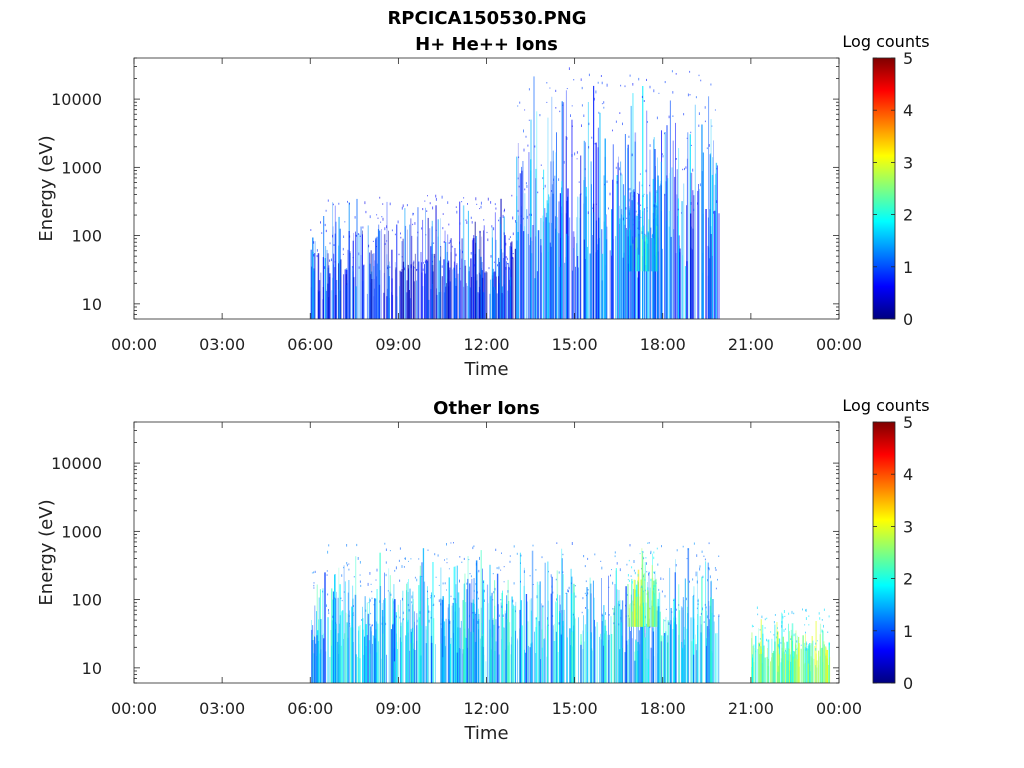  I want to click on figure-title: RPCICA150530.PNG, so click(486, 18).